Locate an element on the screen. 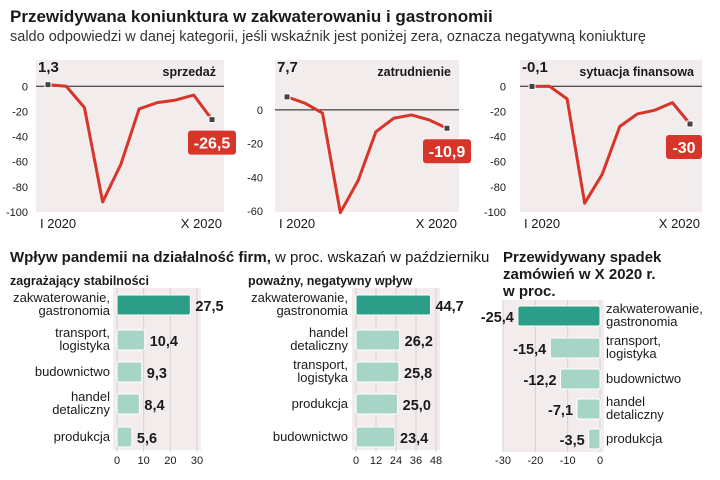  x-tick-label: 20 is located at coordinates (170, 461).